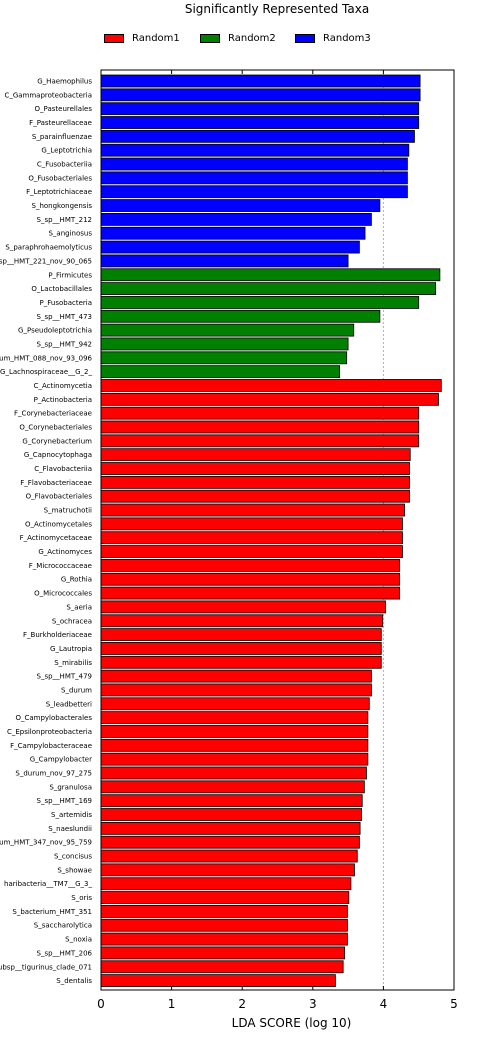 The height and width of the screenshot is (1040, 504). Describe the element at coordinates (65, 953) in the screenshot. I see `category-label-64: S_sp__HMT_206` at that location.